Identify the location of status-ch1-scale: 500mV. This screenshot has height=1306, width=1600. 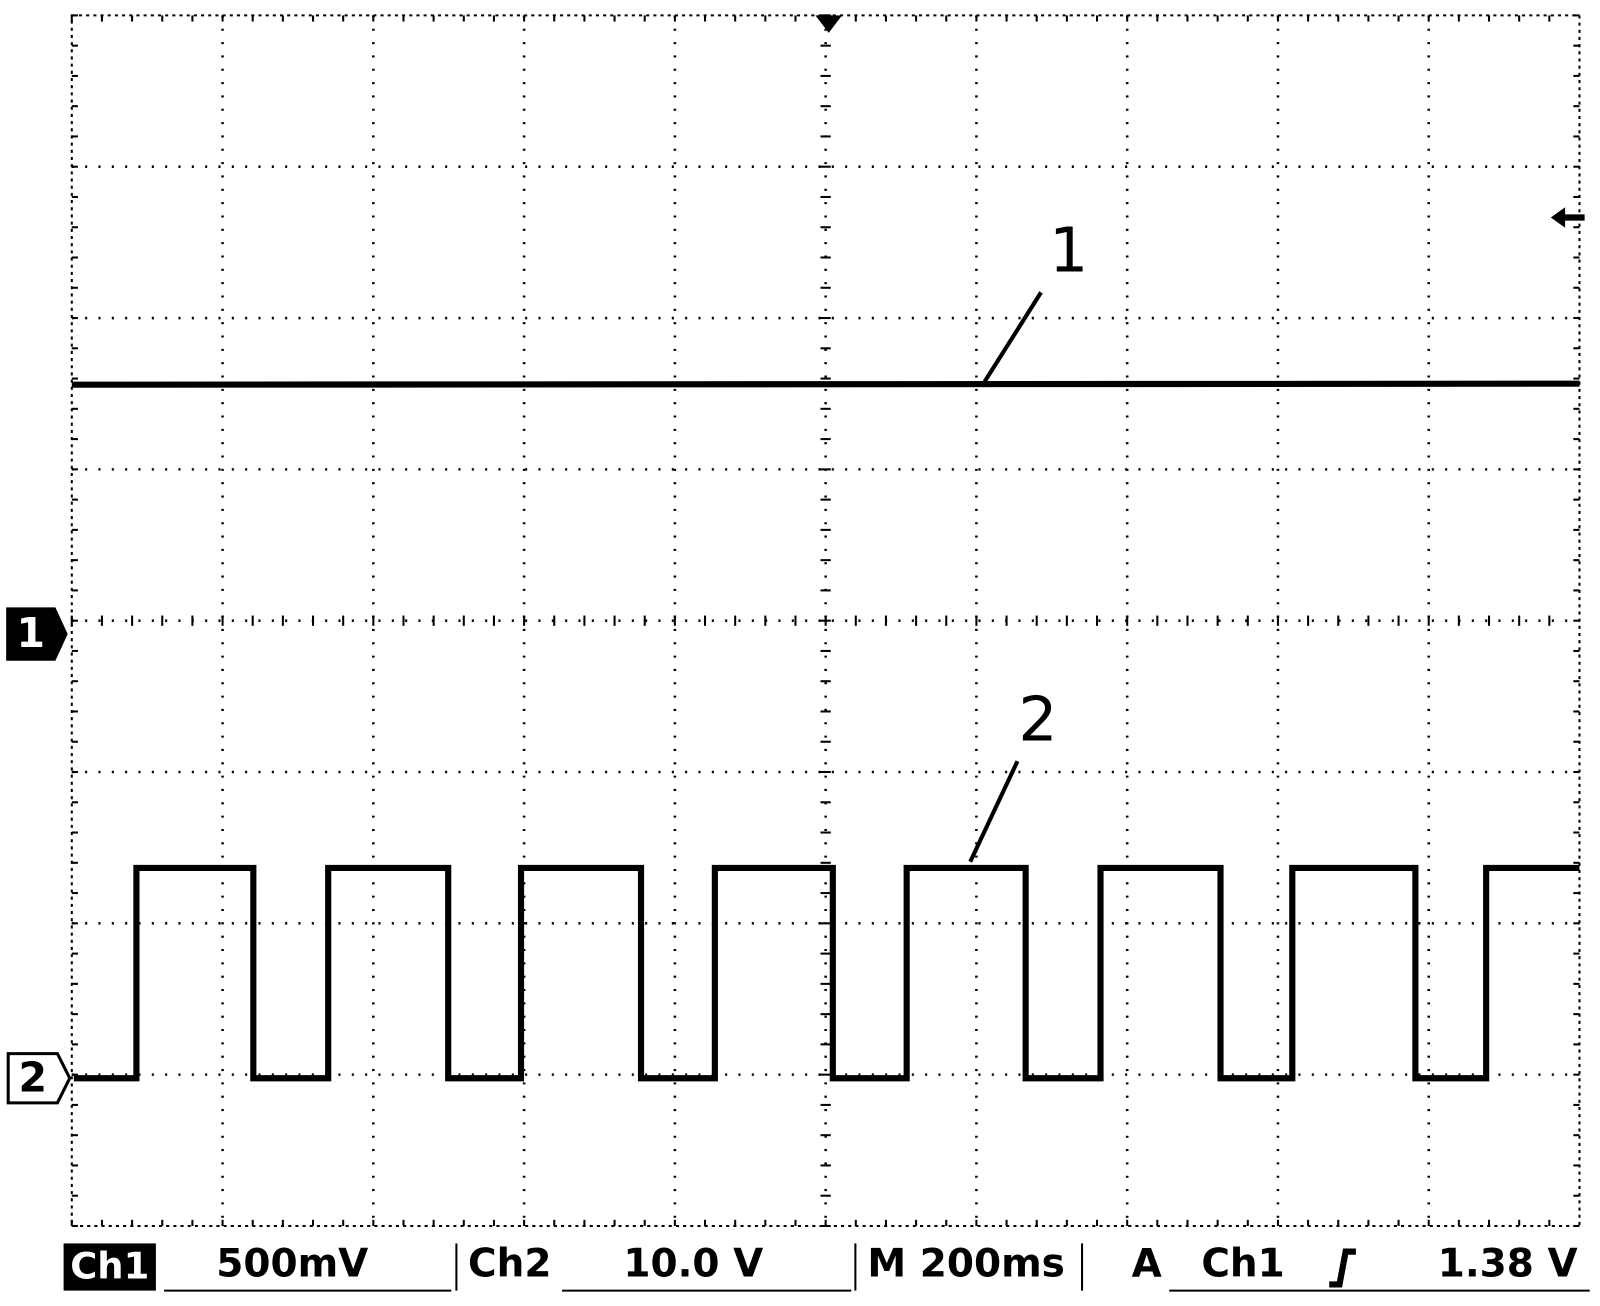
(292, 1263).